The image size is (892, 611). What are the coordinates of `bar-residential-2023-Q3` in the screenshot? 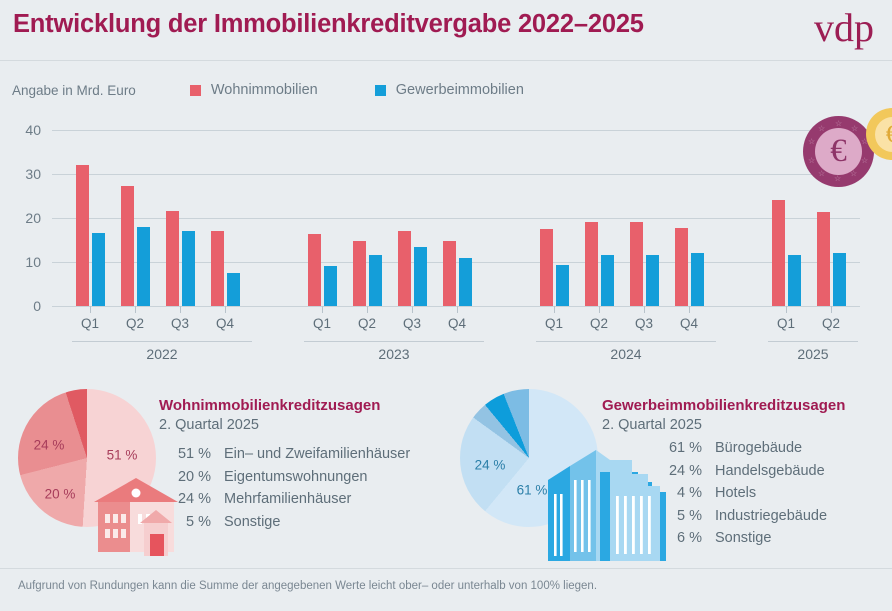 It's located at (404, 268).